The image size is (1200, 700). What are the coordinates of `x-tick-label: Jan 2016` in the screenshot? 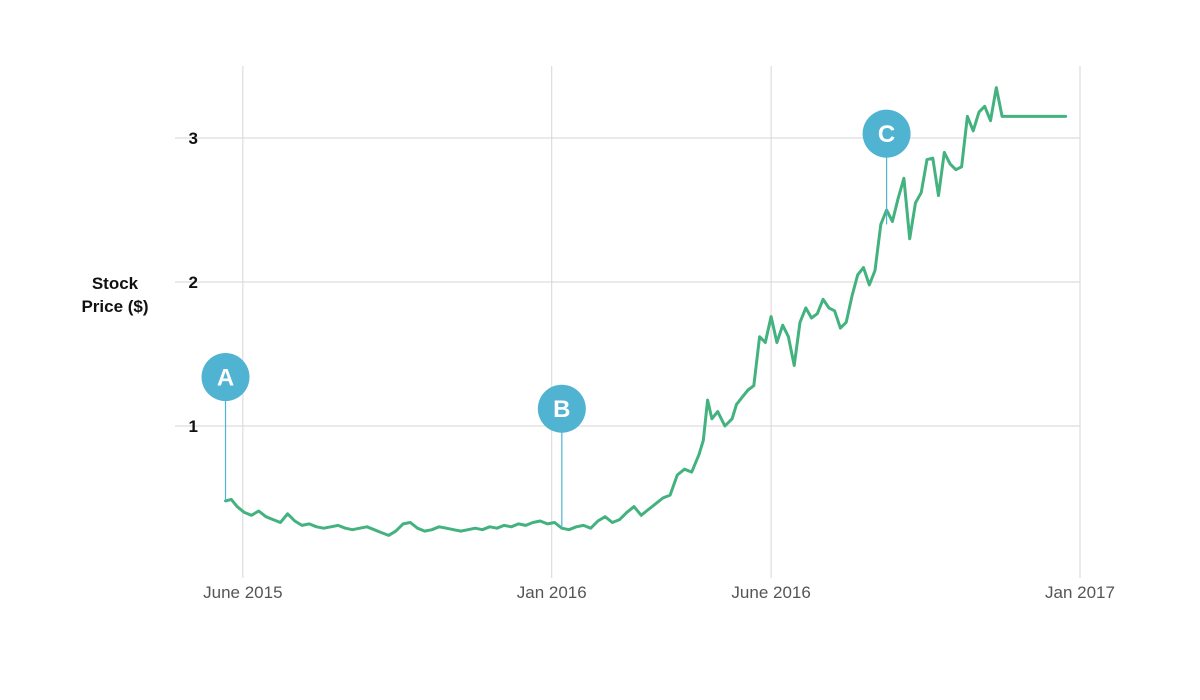 It's located at (552, 592).